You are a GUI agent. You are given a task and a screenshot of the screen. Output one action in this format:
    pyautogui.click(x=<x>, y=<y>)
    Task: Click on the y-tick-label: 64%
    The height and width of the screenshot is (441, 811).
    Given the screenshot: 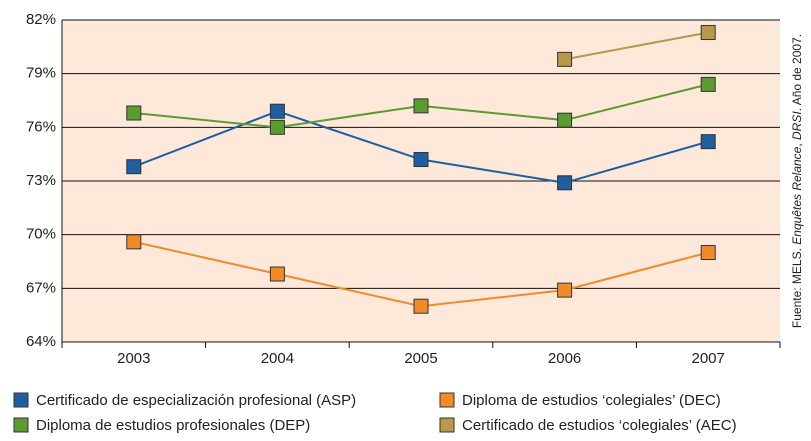 What is the action you would take?
    pyautogui.click(x=41, y=341)
    